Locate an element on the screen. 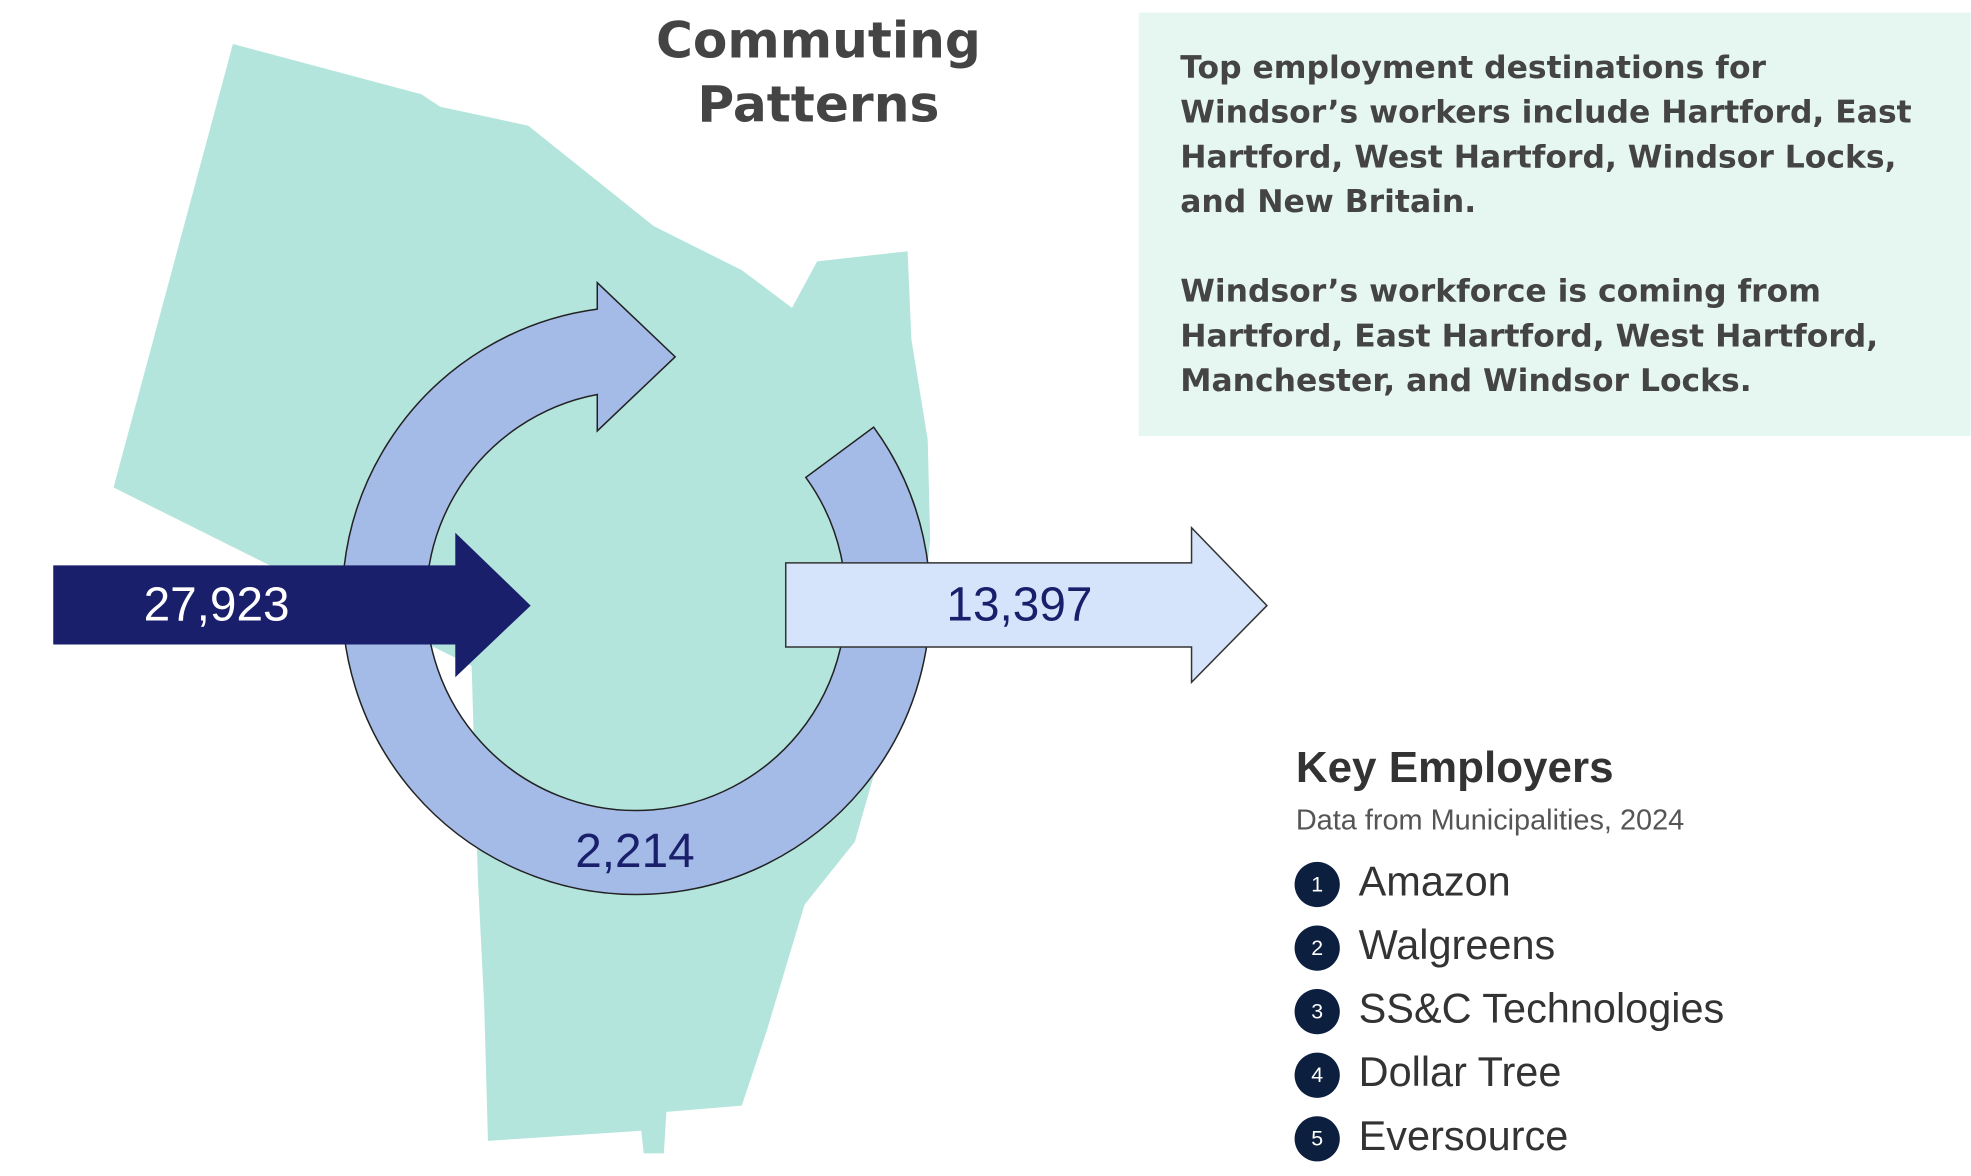 Image resolution: width=1971 pixels, height=1176 pixels. info-line: and New Britain. is located at coordinates (1328, 202).